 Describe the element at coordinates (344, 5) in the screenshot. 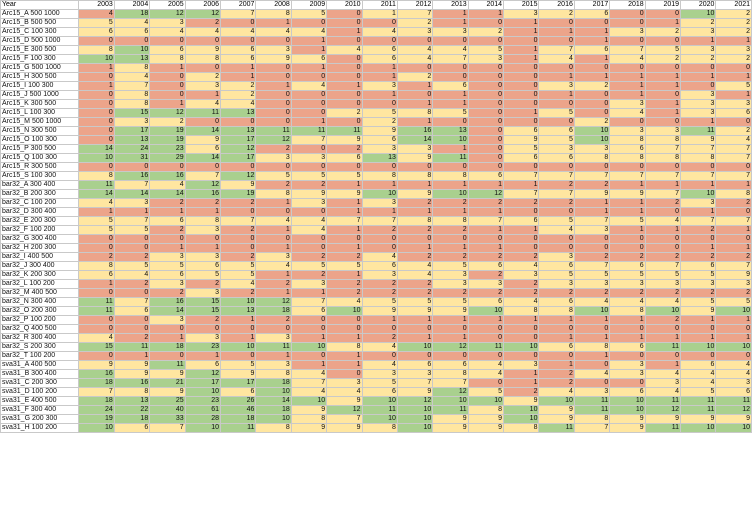

I see `year-header-cell: 2010` at that location.